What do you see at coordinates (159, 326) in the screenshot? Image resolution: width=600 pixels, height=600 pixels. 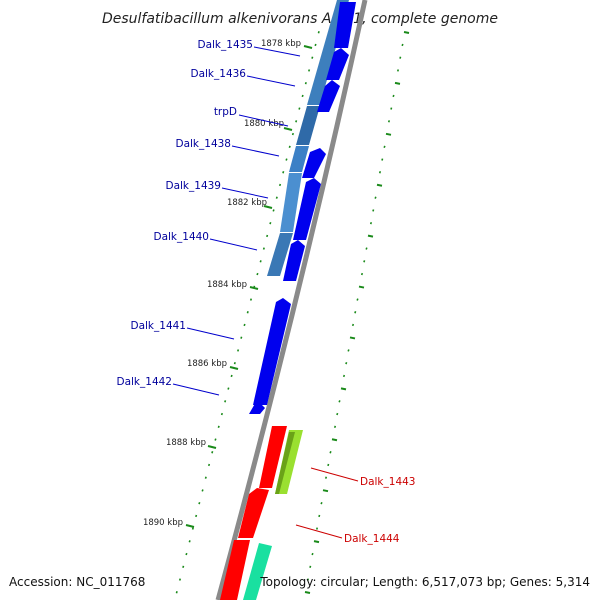 I see `gene-label: Dalk_1441` at bounding box center [159, 326].